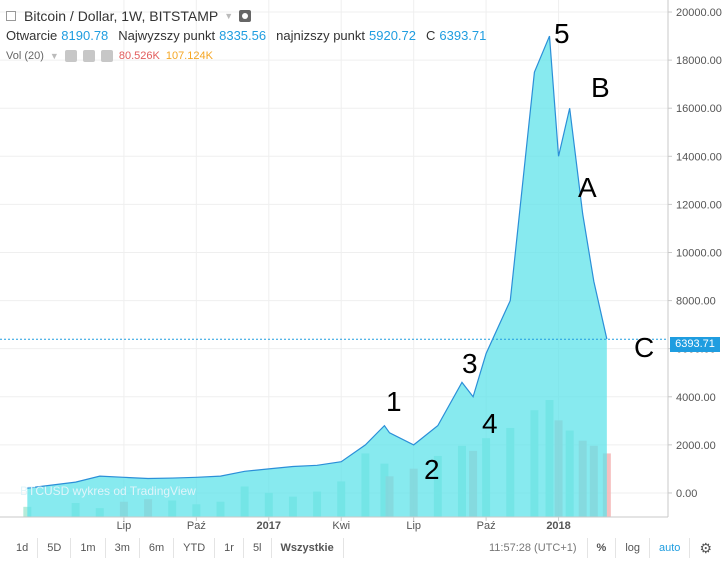  I want to click on price-axis-label: 10000.00, so click(699, 253).